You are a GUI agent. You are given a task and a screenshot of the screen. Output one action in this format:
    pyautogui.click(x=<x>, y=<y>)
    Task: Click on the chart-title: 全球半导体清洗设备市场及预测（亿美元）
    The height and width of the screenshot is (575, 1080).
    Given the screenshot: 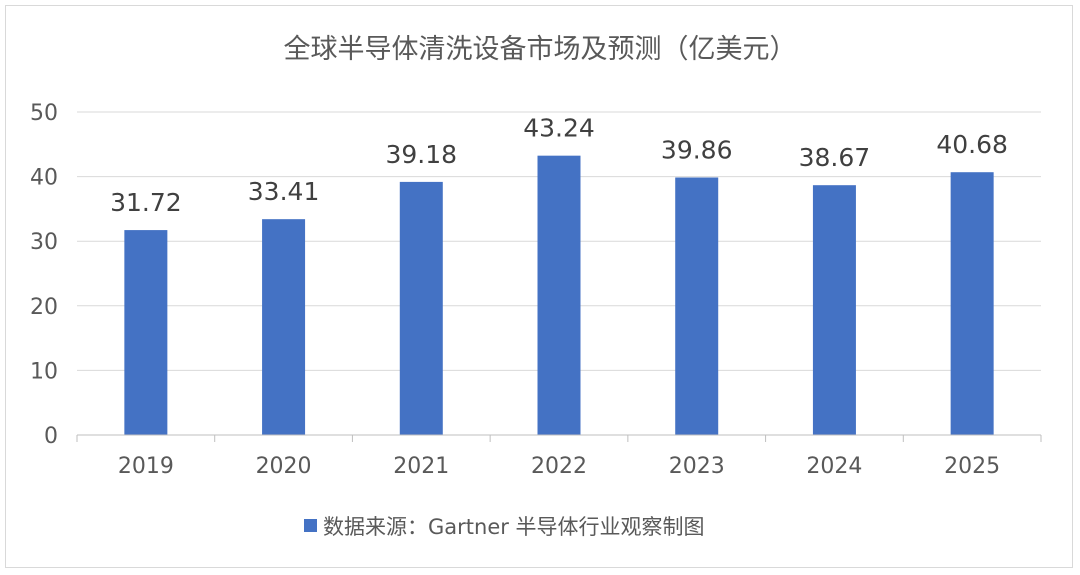 What is the action you would take?
    pyautogui.click(x=540, y=49)
    